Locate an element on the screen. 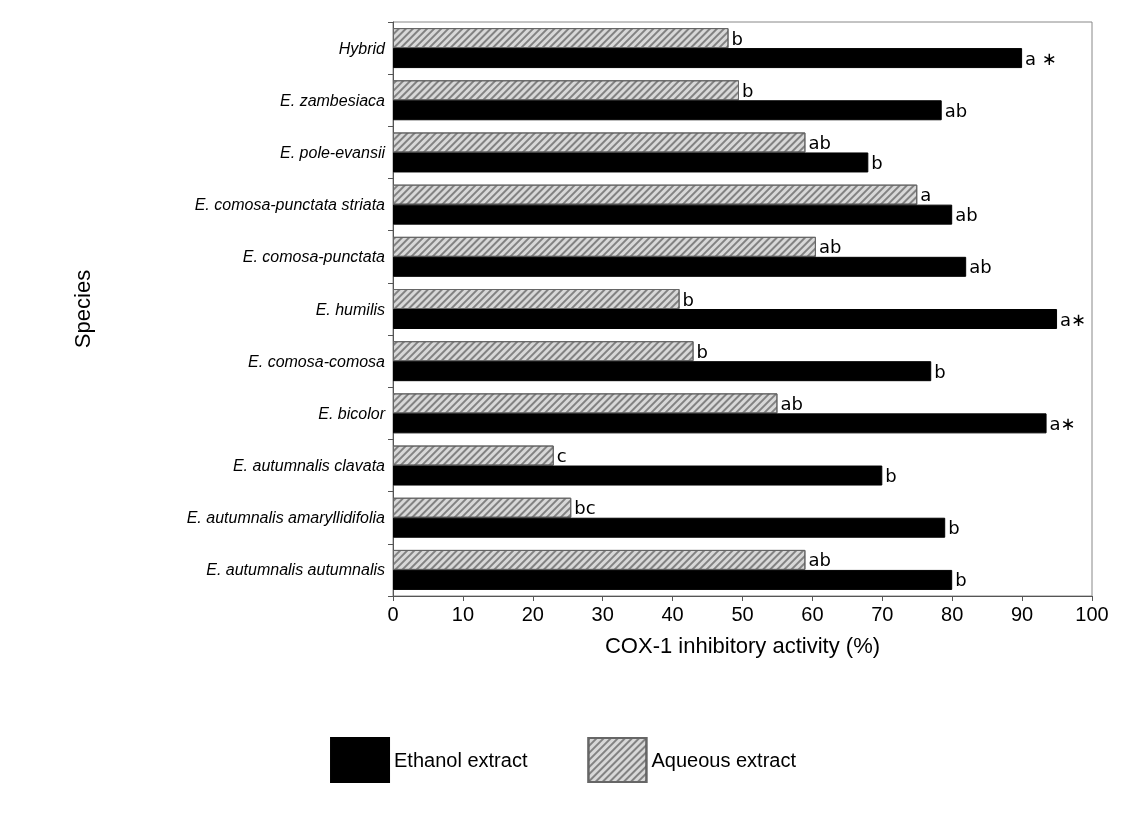  legend-label: Aqueous extract is located at coordinates (724, 760).